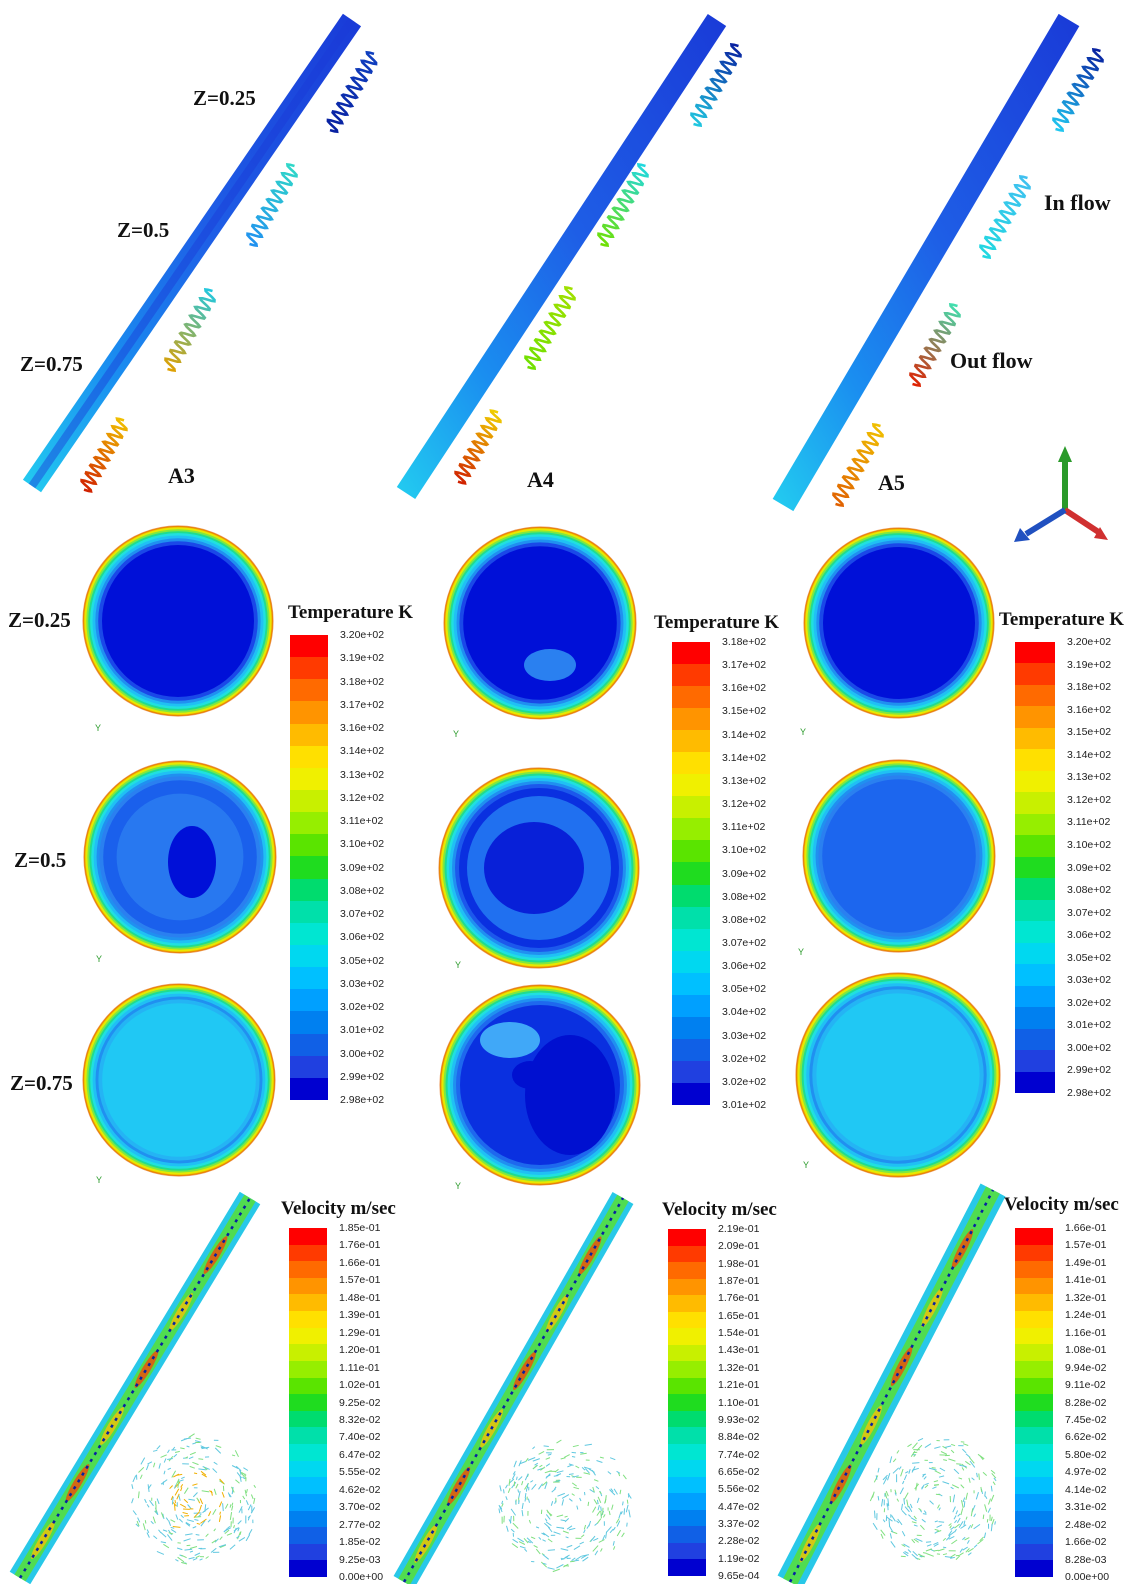  What do you see at coordinates (739, 1541) in the screenshot?
I see `colorbar-tick-label: 2.28e-02` at bounding box center [739, 1541].